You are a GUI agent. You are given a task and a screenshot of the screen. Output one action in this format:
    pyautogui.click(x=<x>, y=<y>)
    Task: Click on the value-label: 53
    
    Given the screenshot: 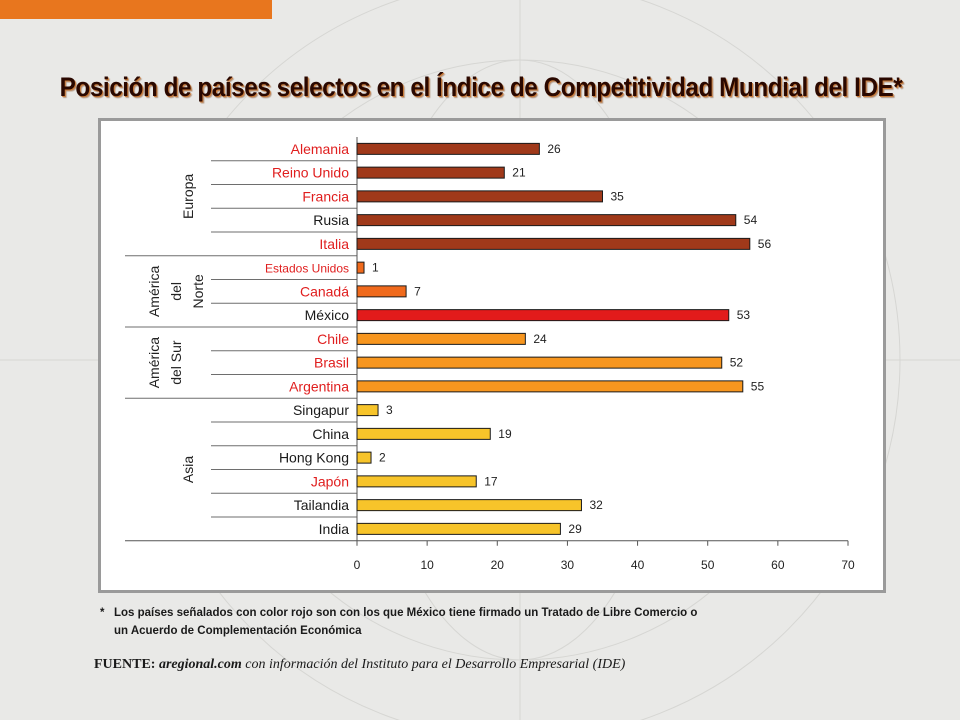 What is the action you would take?
    pyautogui.click(x=744, y=315)
    